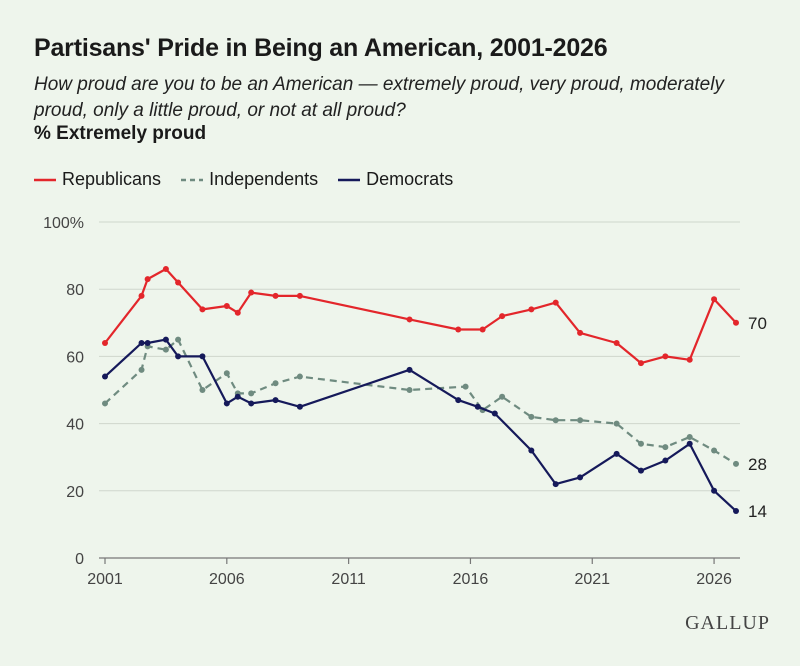 This screenshot has height=666, width=800. What do you see at coordinates (757, 511) in the screenshot?
I see `end-label-democrats: 14` at bounding box center [757, 511].